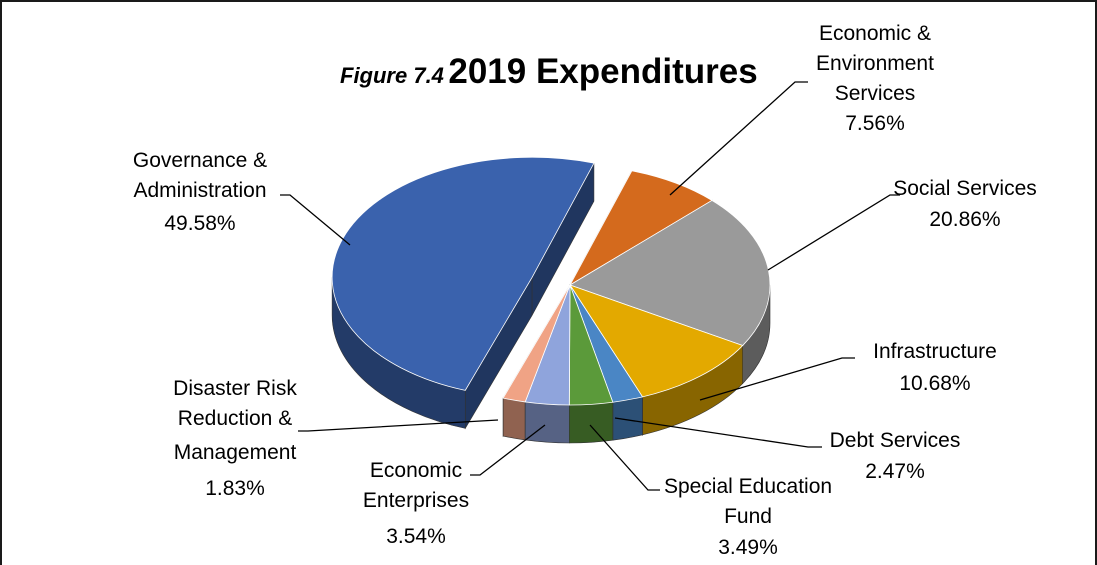  Describe the element at coordinates (875, 63) in the screenshot. I see `slice-label: Environment` at that location.